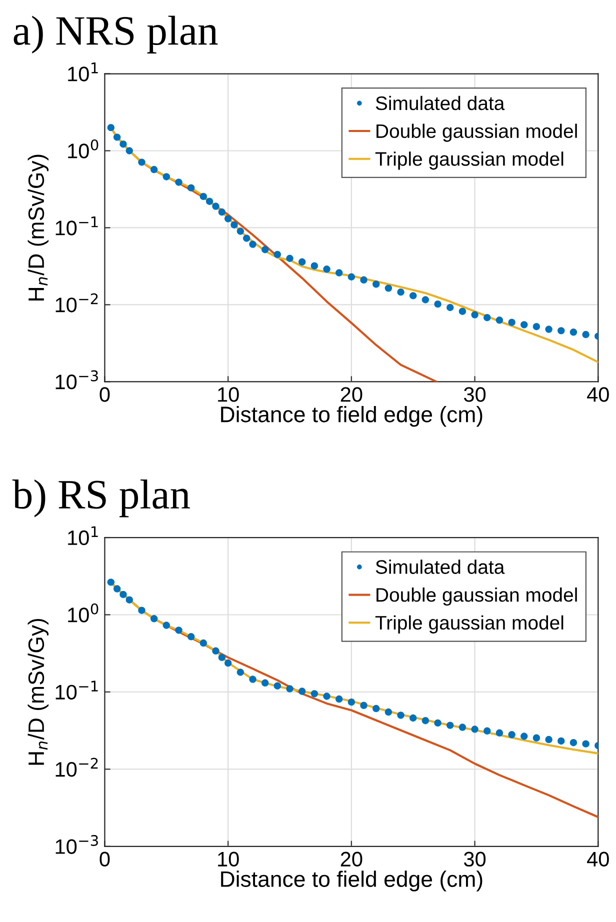 The width and height of the screenshot is (616, 922). I want to click on chart-title: b) RS plan, so click(101, 498).